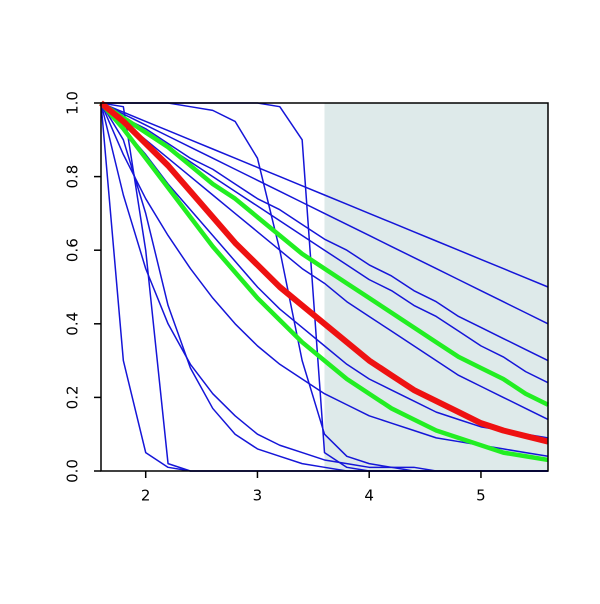  I want to click on x-tick-label: 3, so click(258, 496).